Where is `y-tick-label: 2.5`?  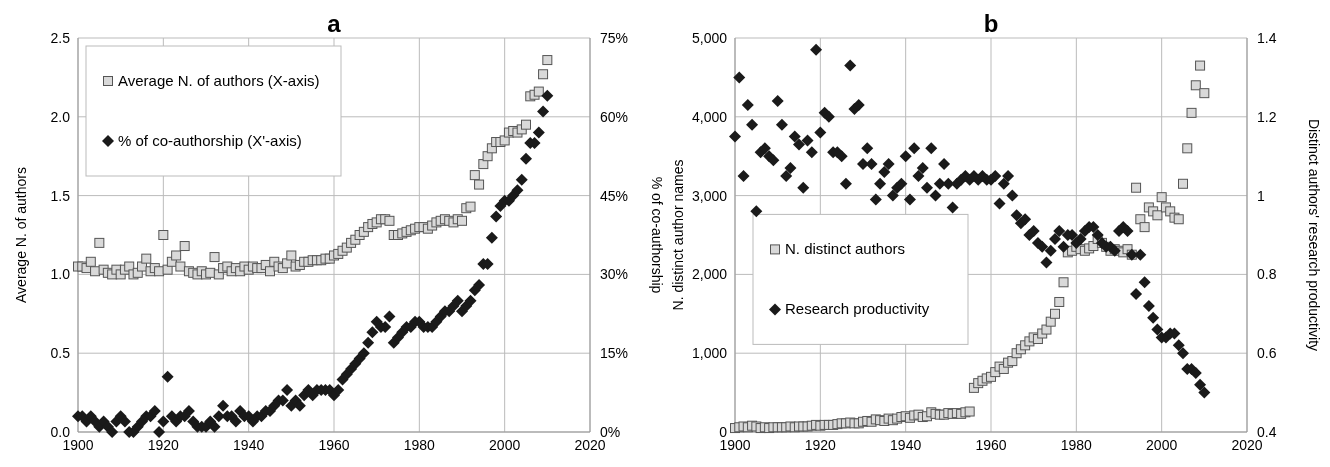 y-tick-label: 2.5 is located at coordinates (60, 38).